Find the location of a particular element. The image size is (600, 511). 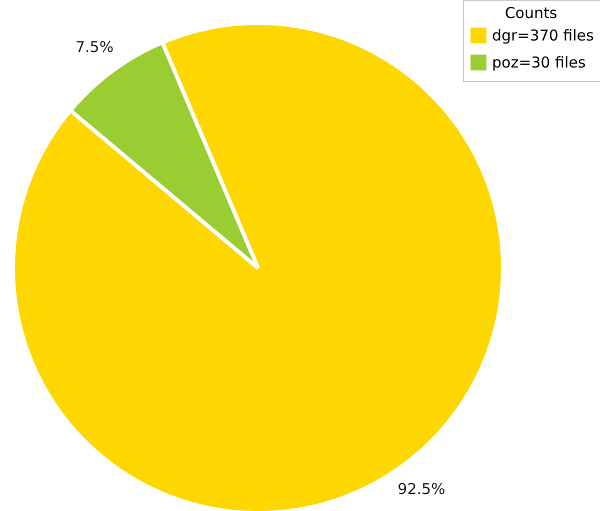

legend-title: Counts is located at coordinates (531, 13).